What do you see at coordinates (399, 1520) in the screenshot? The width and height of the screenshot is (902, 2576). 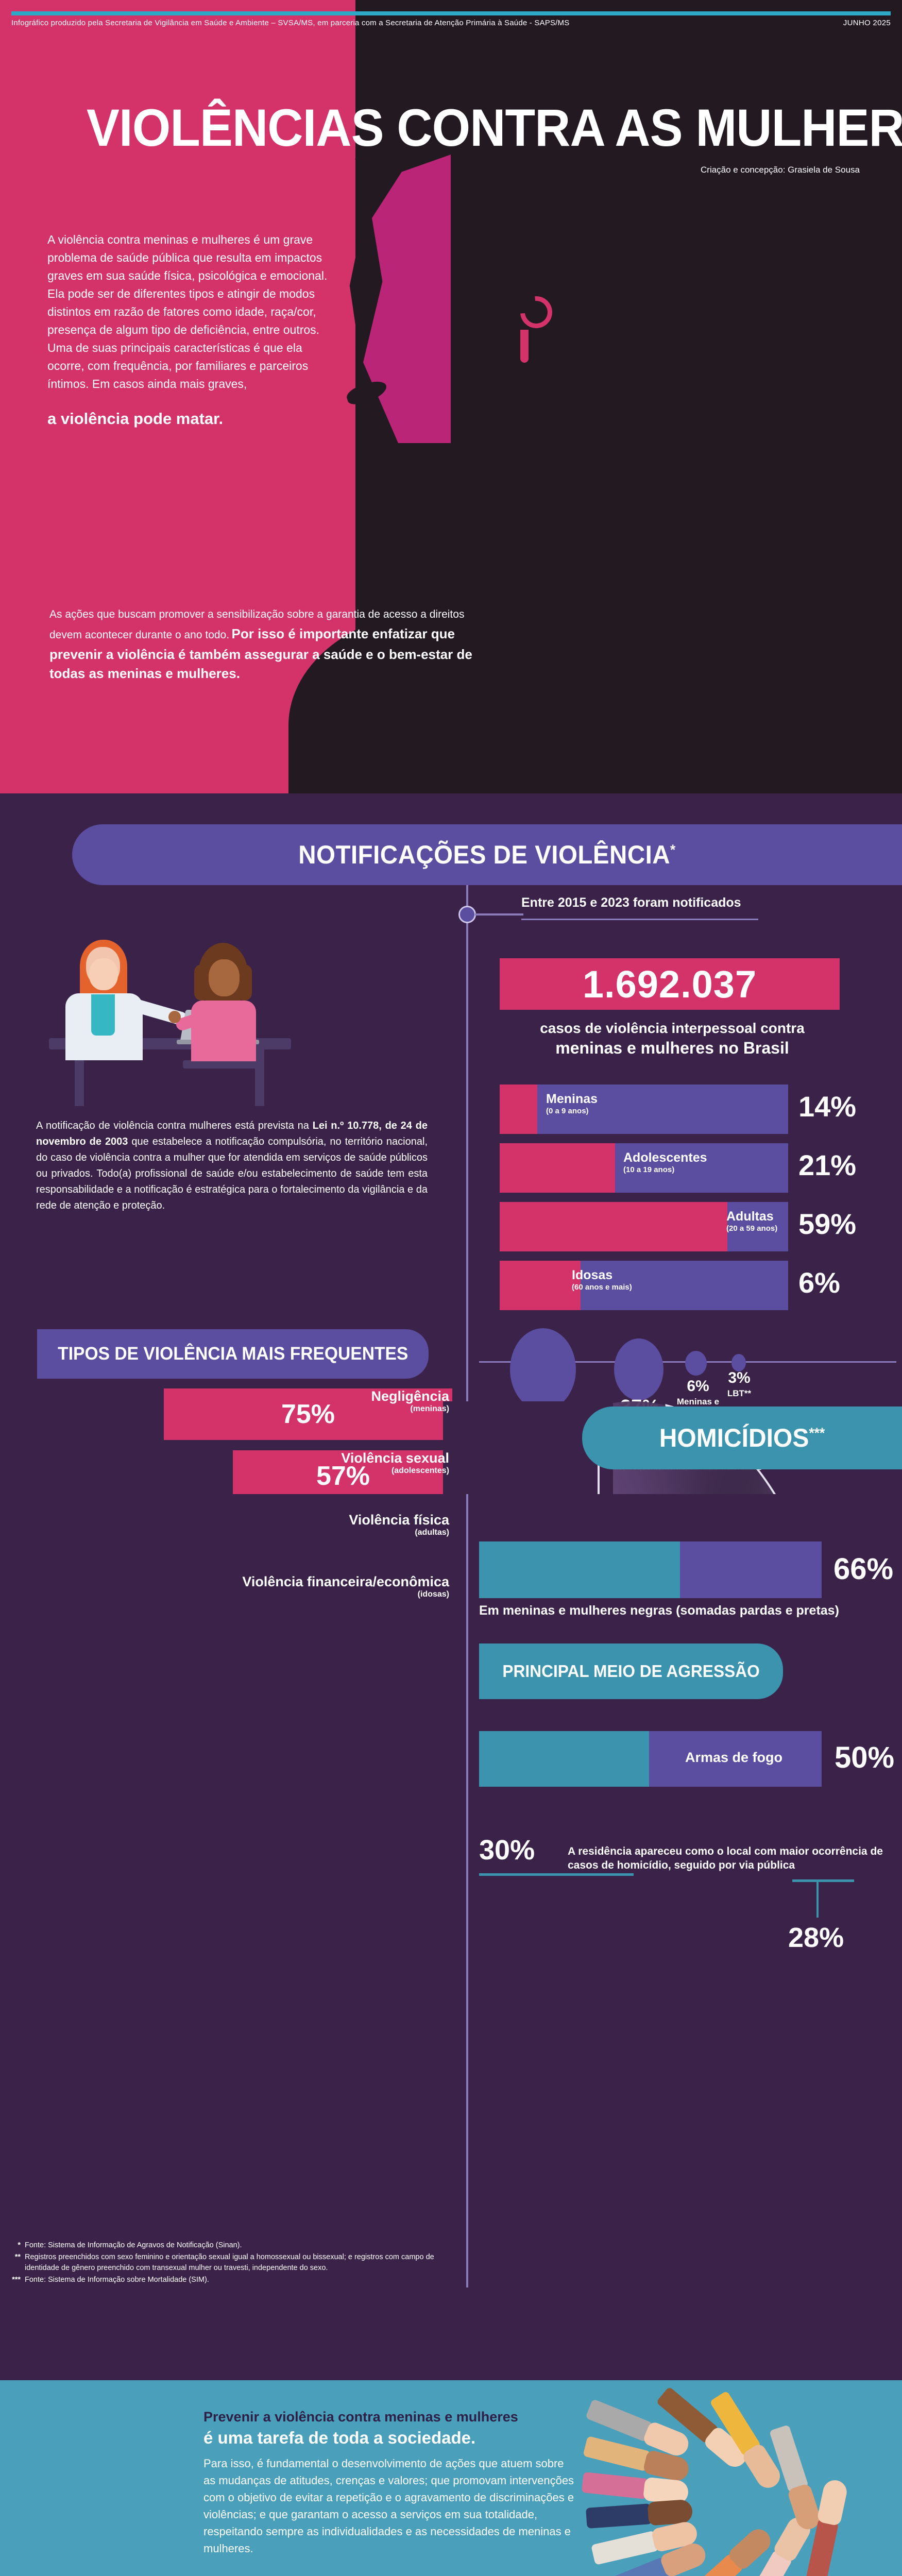 I see `tipo-label: Violência física` at bounding box center [399, 1520].